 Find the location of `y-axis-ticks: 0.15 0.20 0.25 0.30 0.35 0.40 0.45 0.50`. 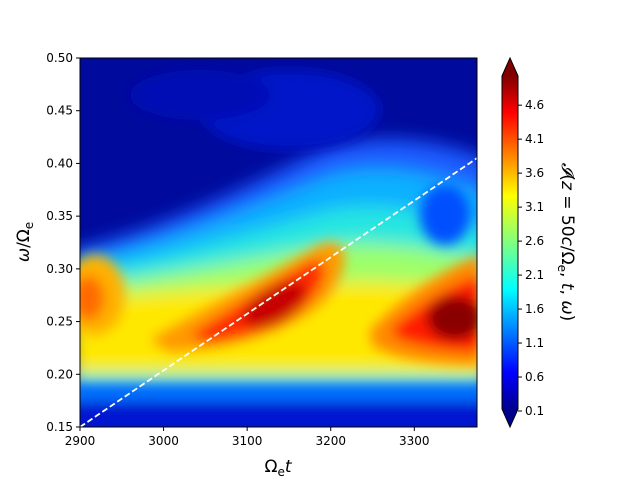

y-axis-ticks: 0.15 0.20 0.25 0.30 0.35 0.40 0.45 0.50 is located at coordinates (63, 242).